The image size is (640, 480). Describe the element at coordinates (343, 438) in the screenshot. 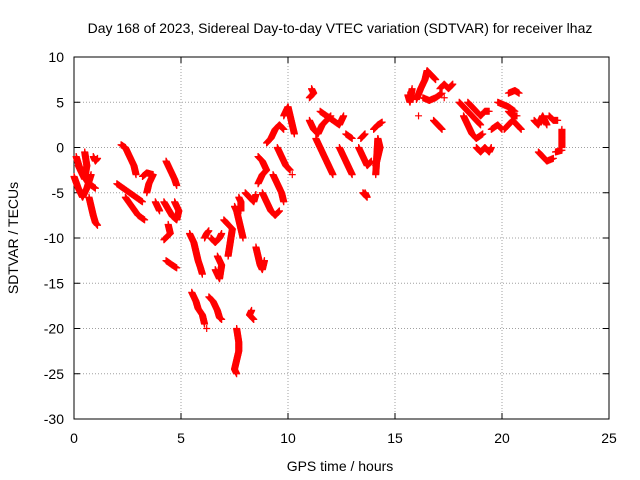

I see `x-tick-labels: 0 5 10 15 20 25` at that location.